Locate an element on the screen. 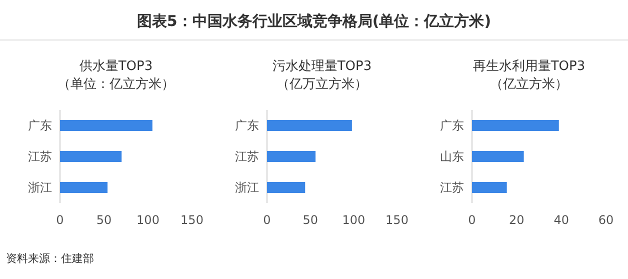 Image resolution: width=628 pixels, height=279 pixels. text: 资料来源：住建部 is located at coordinates (50, 258).